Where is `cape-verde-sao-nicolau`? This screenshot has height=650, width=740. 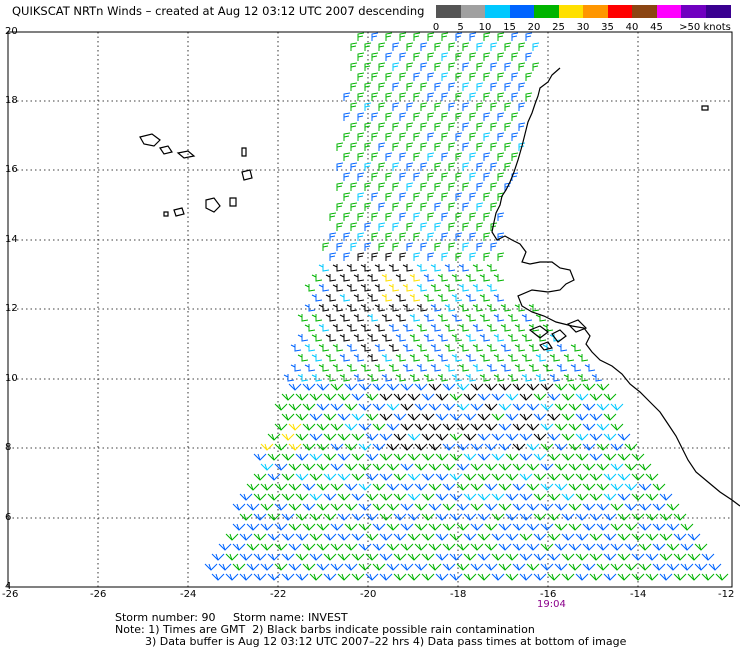
cape-verde-sao-nicolau is located at coordinates (186, 154).